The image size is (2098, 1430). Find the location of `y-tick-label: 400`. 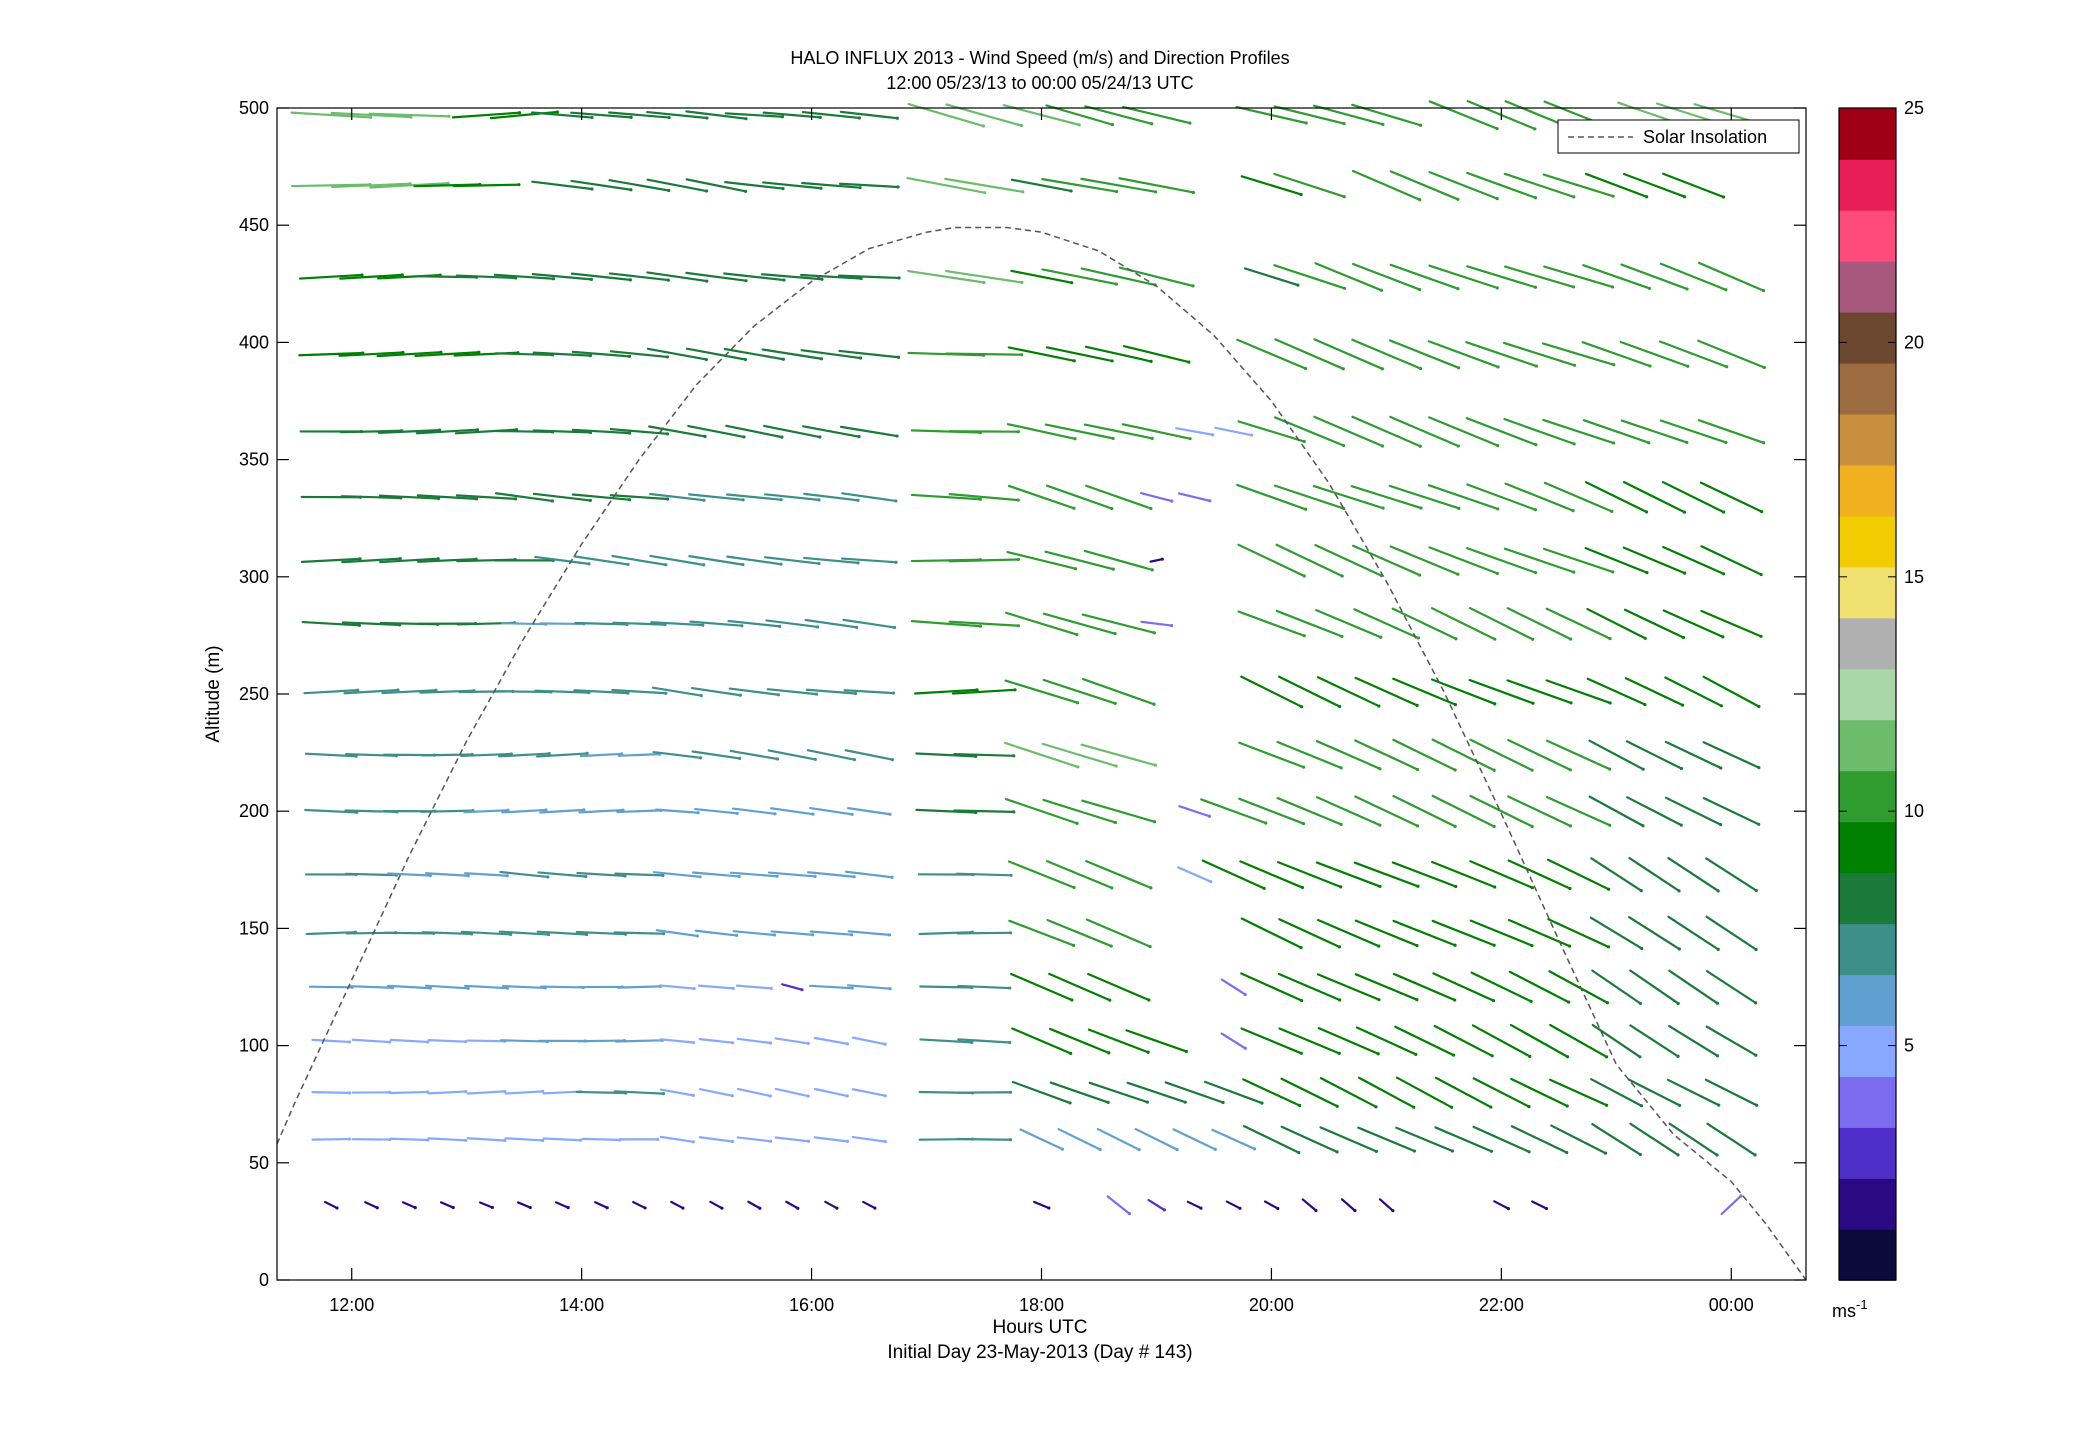

y-tick-label: 400 is located at coordinates (254, 342).